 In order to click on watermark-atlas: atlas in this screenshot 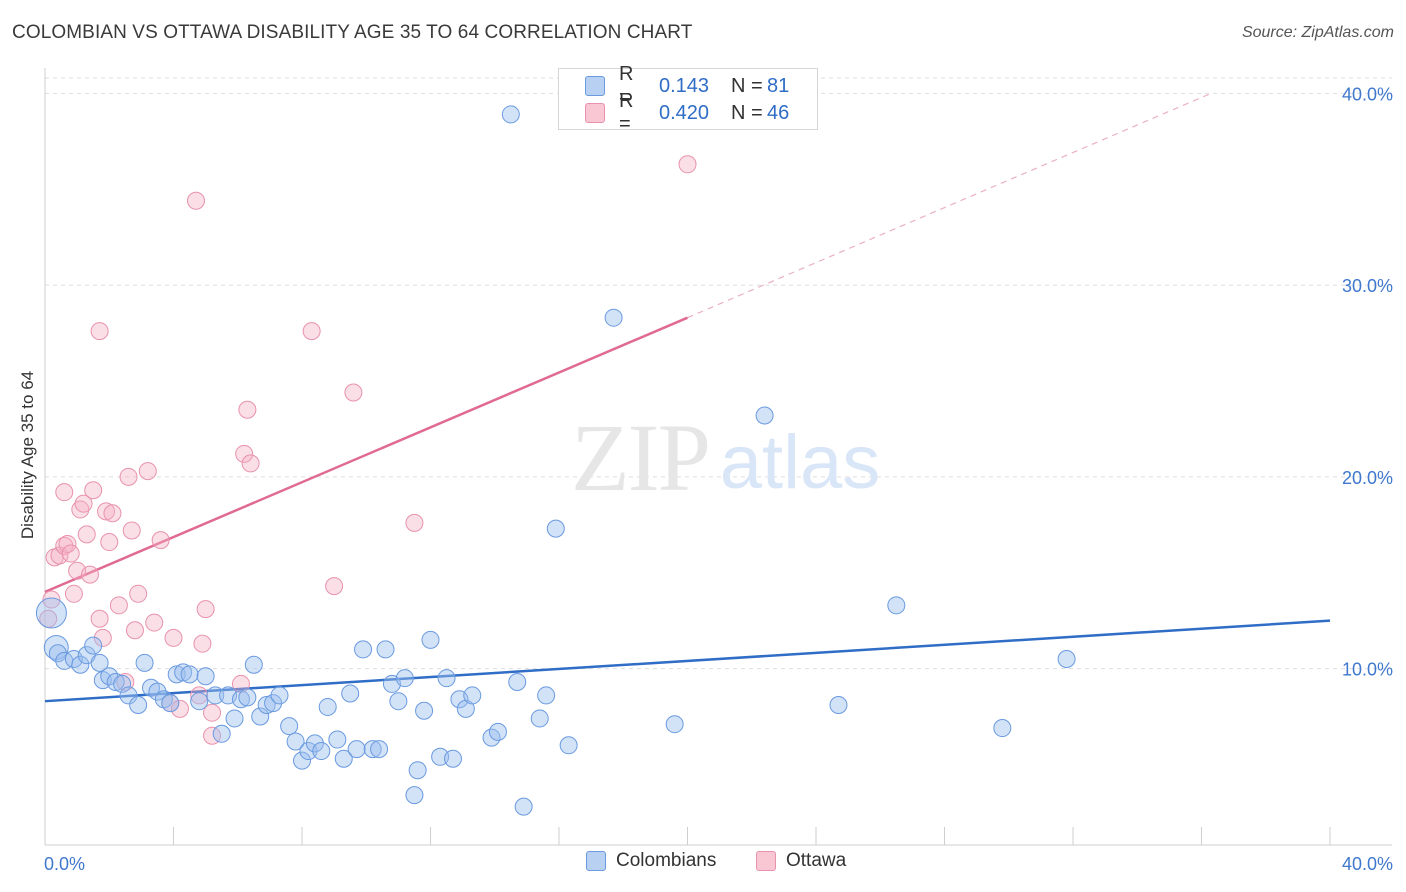, I will do `click(800, 462)`.